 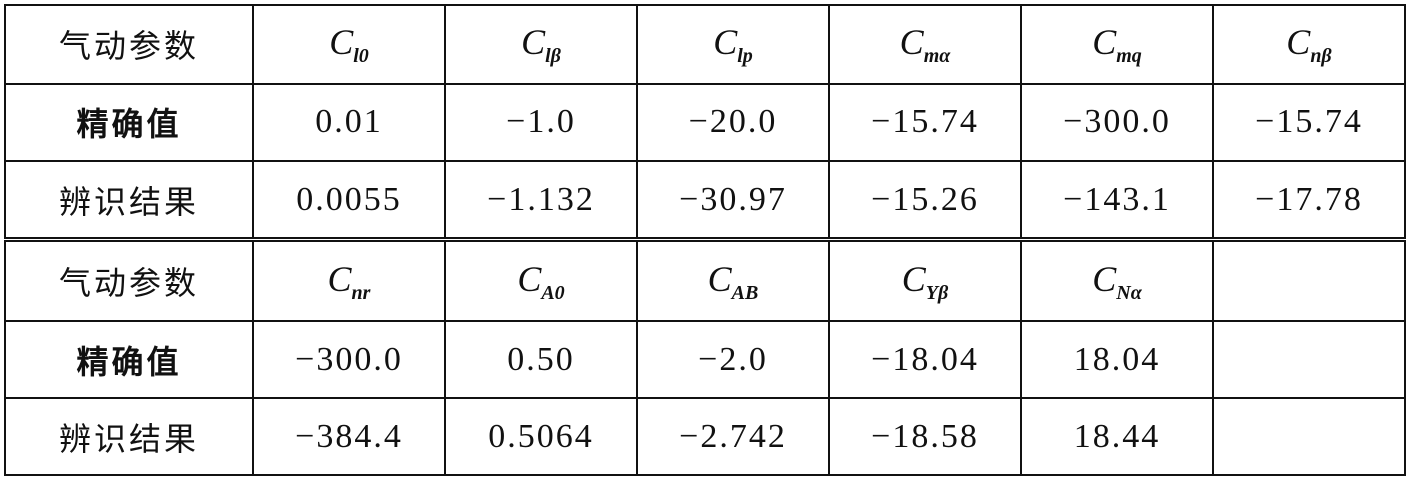 I want to click on param-symbol: Clβ, so click(x=541, y=44).